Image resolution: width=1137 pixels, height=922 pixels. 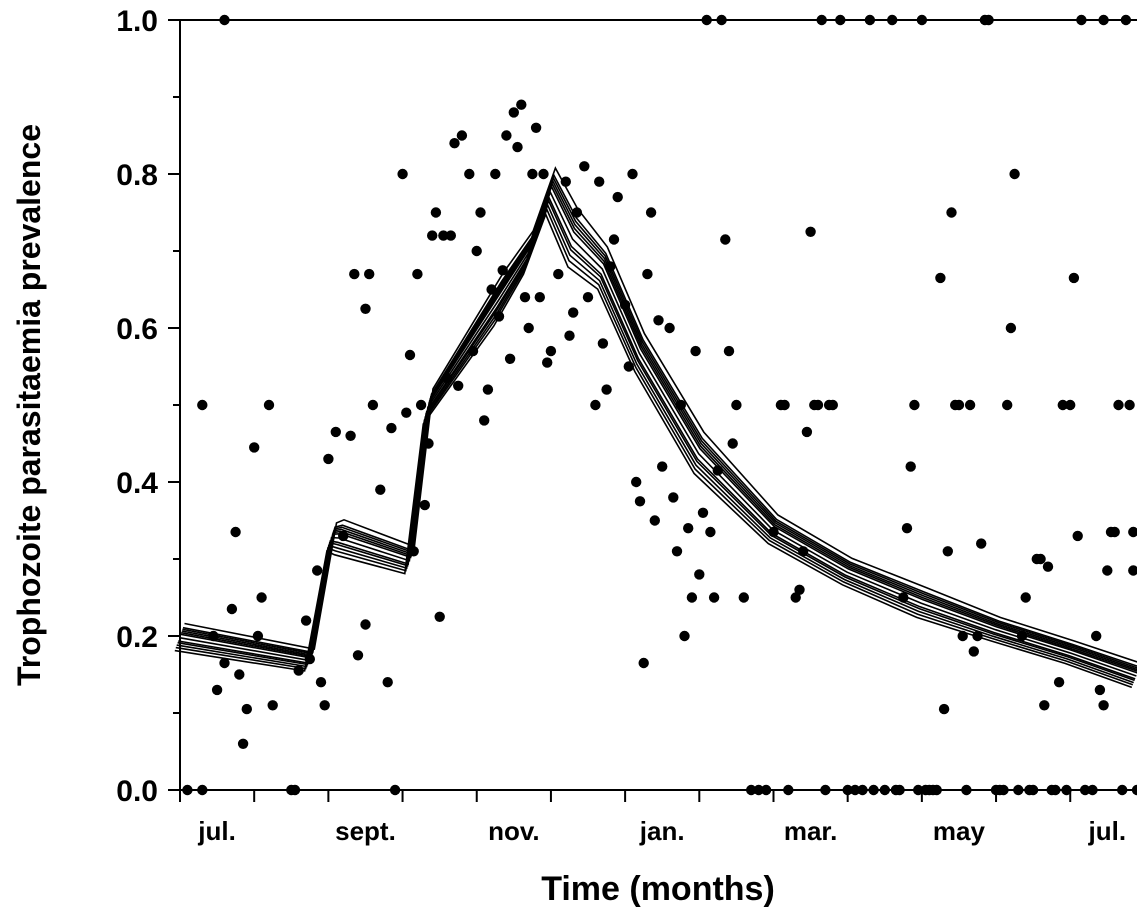 I want to click on x-tick-label: jul., so click(x=1107, y=831).